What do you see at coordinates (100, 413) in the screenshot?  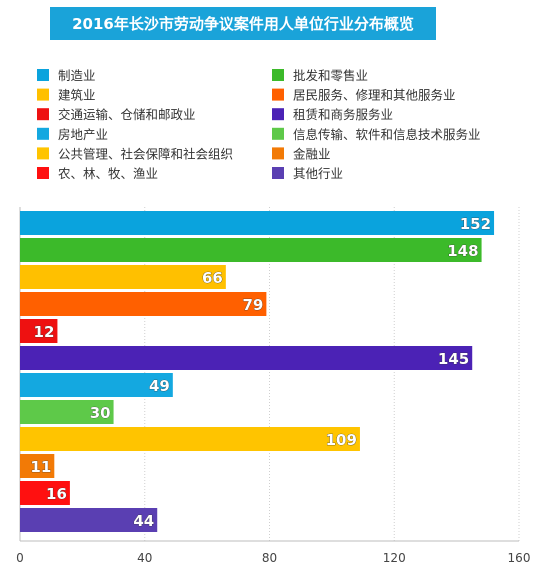 I see `bar-value-label-8: 30` at bounding box center [100, 413].